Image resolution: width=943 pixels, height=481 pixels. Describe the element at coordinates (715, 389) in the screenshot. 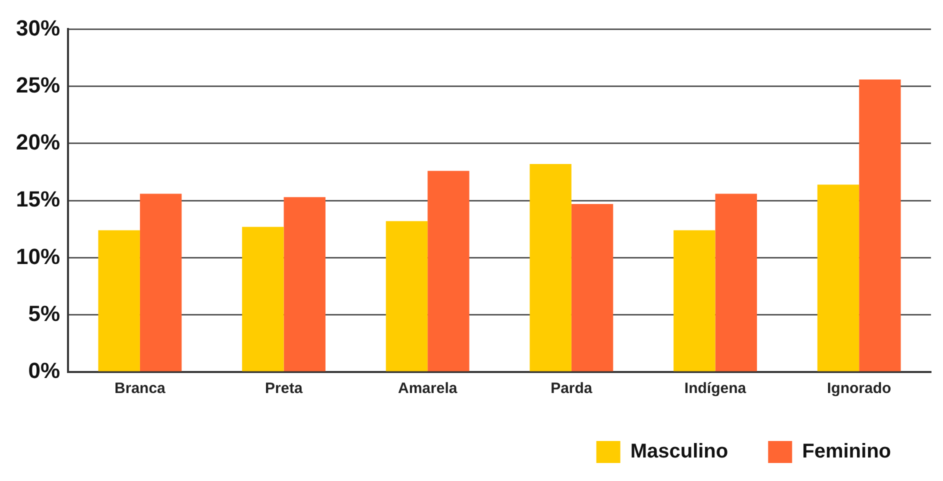

I see `x-tick-label: Indígena` at that location.